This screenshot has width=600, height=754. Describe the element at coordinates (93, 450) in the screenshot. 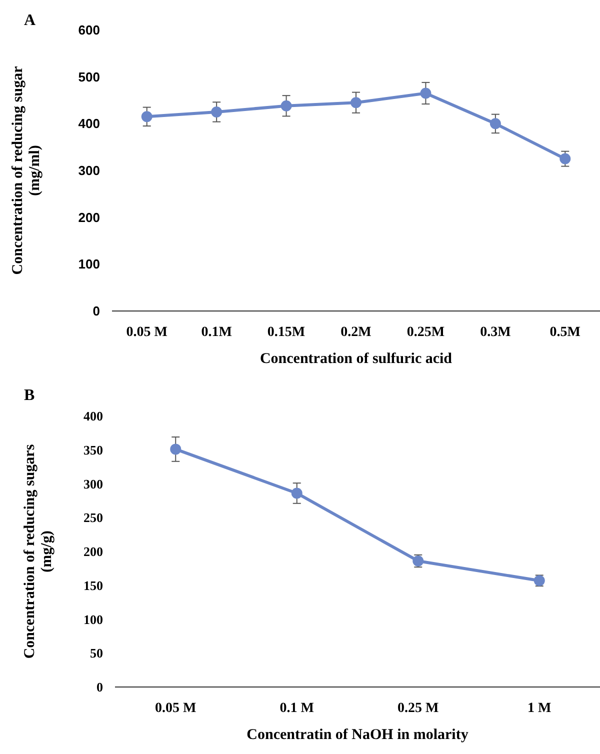

I see `y-tick-label: 350` at that location.